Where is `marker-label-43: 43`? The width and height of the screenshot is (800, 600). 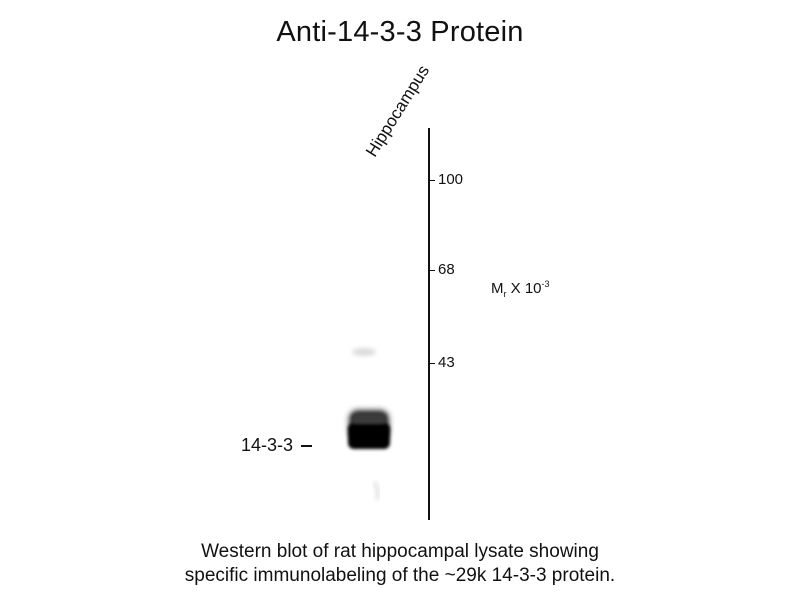
marker-label-43: 43 is located at coordinates (446, 362).